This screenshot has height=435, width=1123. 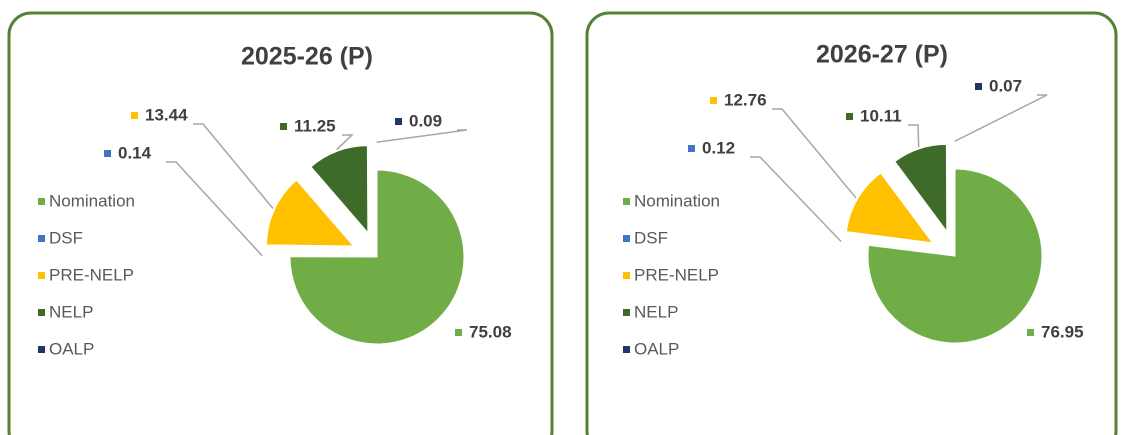 I want to click on data-label: 76.95, so click(x=1062, y=331).